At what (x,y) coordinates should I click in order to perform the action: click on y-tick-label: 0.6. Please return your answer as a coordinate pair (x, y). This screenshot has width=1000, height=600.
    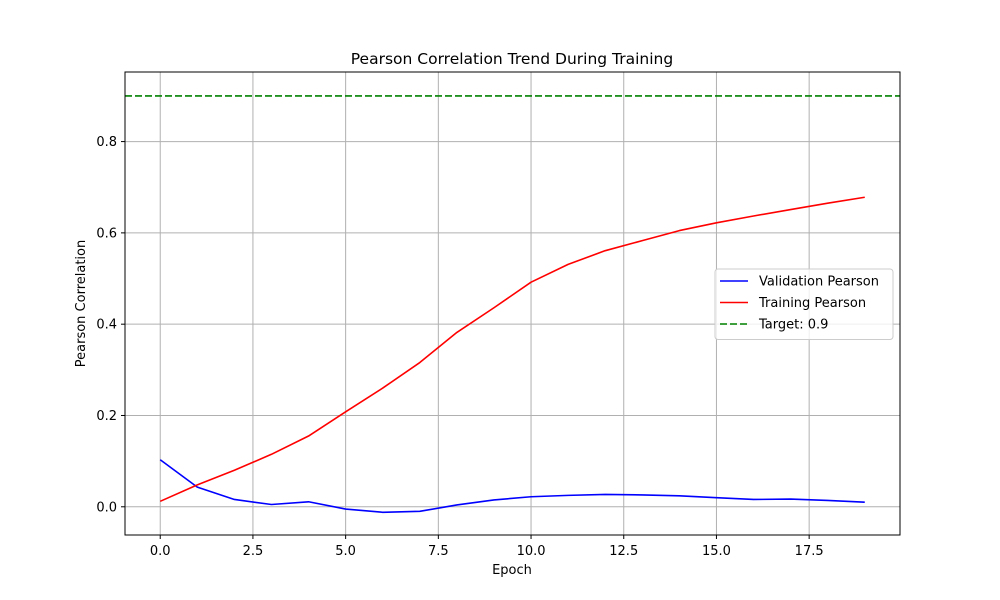
    Looking at the image, I should click on (106, 233).